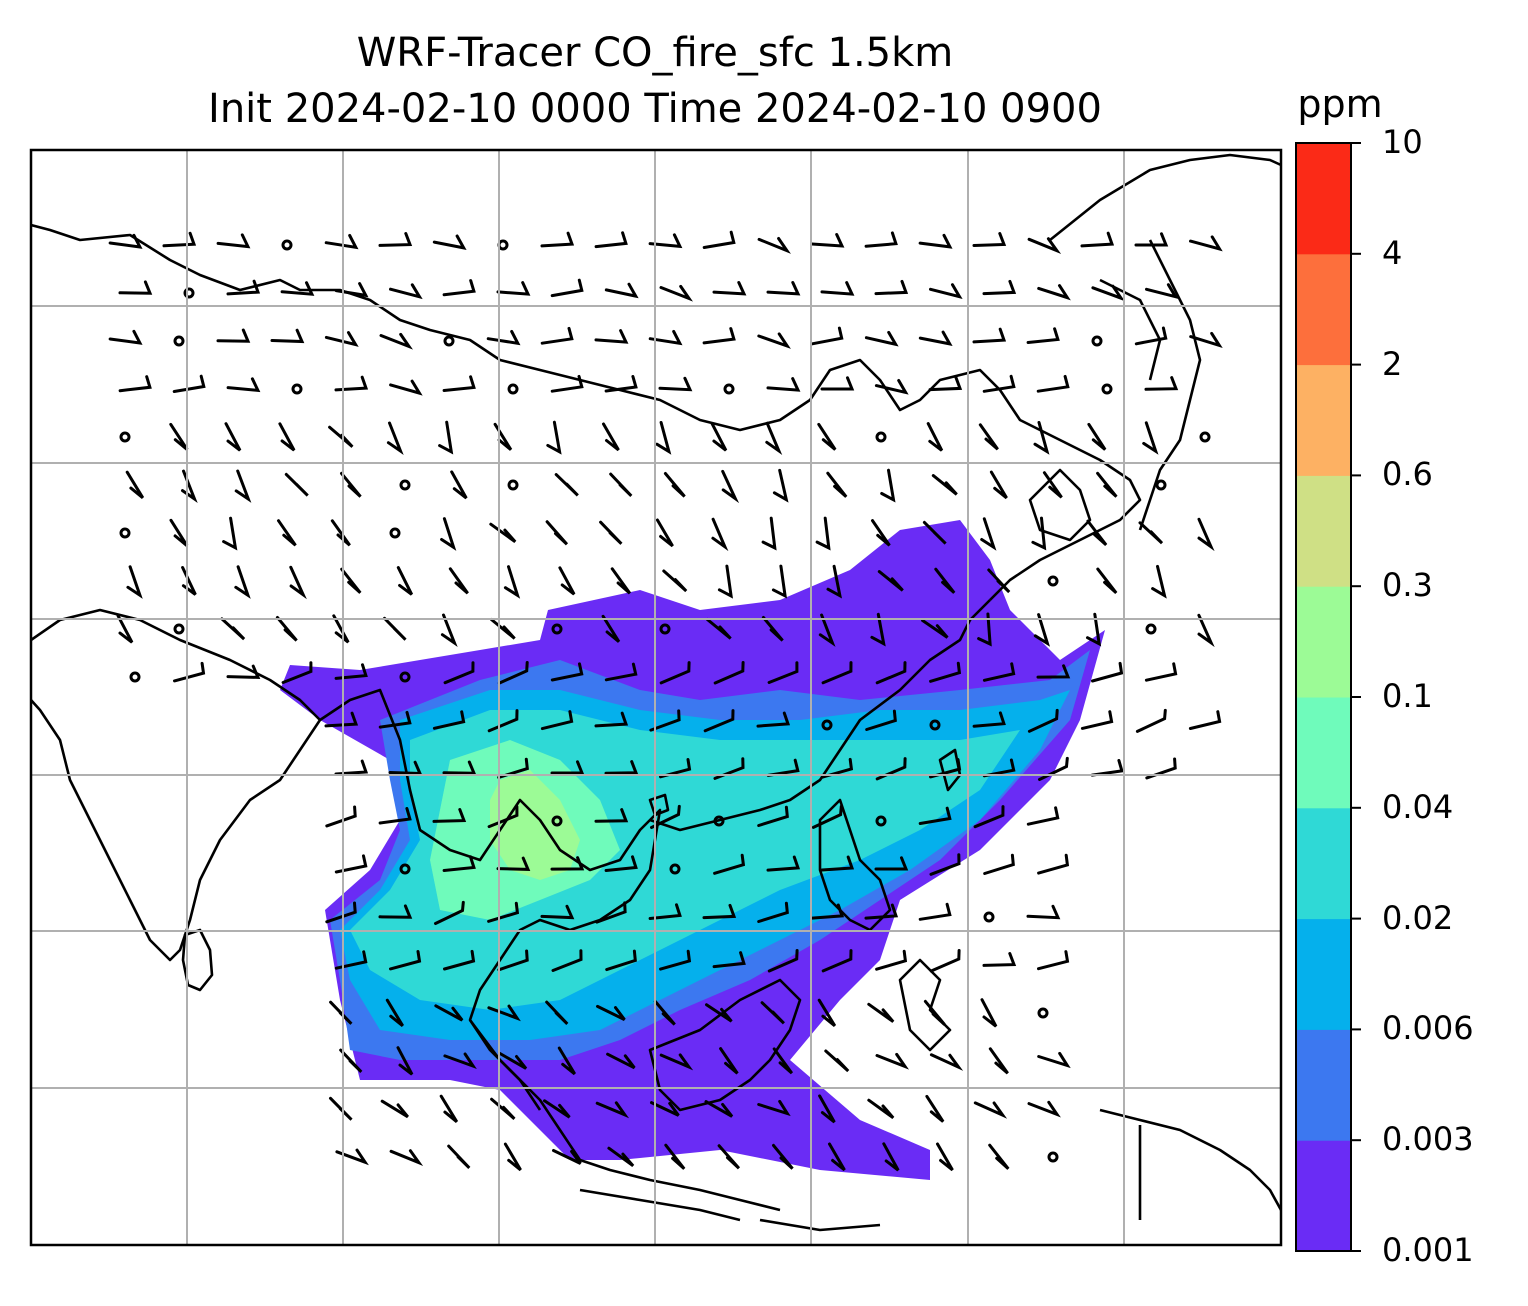 The height and width of the screenshot is (1306, 1528). What do you see at coordinates (1060, 505) in the screenshot?
I see `coastline-korea` at bounding box center [1060, 505].